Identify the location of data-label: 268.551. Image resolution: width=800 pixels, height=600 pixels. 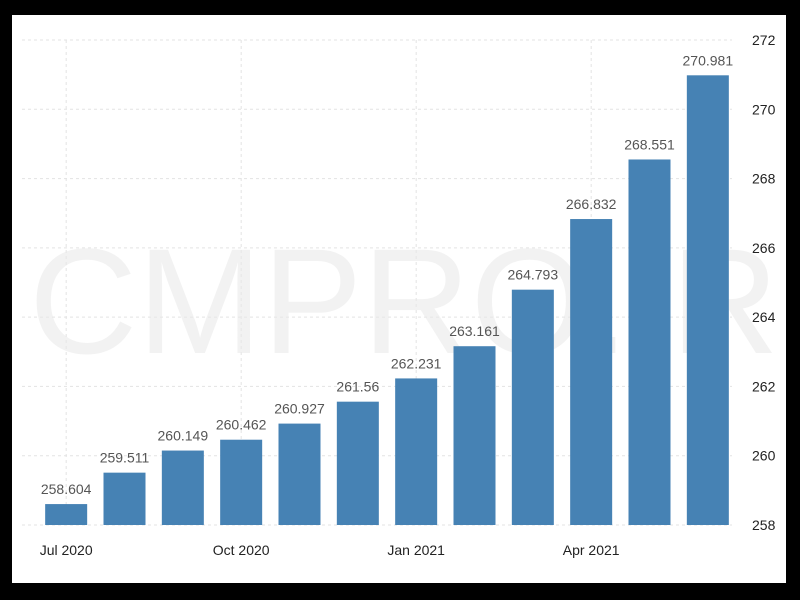
(649, 144).